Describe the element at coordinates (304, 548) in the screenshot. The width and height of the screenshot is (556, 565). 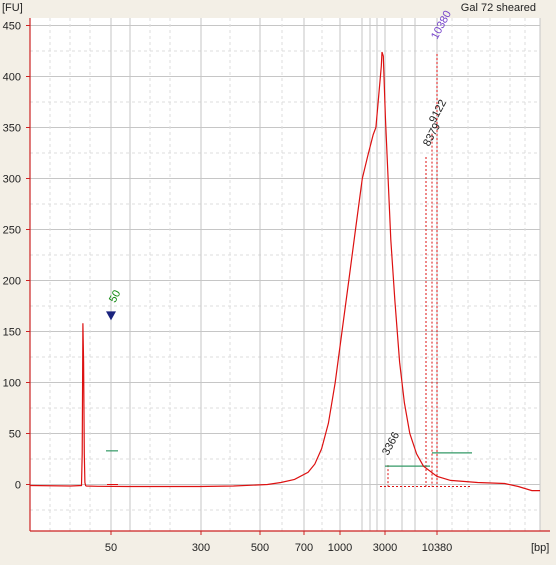
I see `x-tick-label: 700` at that location.